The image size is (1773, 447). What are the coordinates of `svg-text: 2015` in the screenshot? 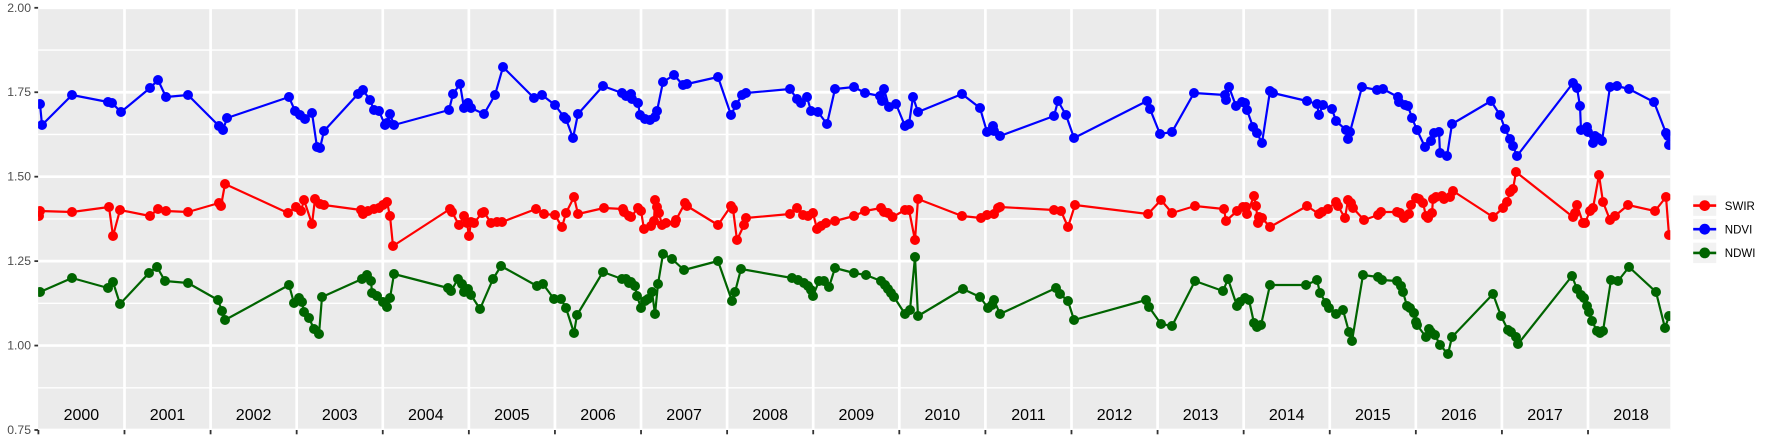 It's located at (1373, 415).